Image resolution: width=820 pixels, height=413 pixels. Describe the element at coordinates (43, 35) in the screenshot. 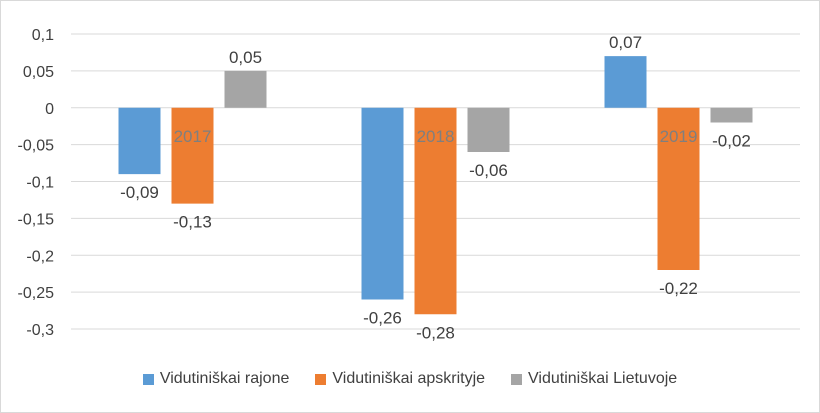

I see `y-tick-label: 0,1` at that location.